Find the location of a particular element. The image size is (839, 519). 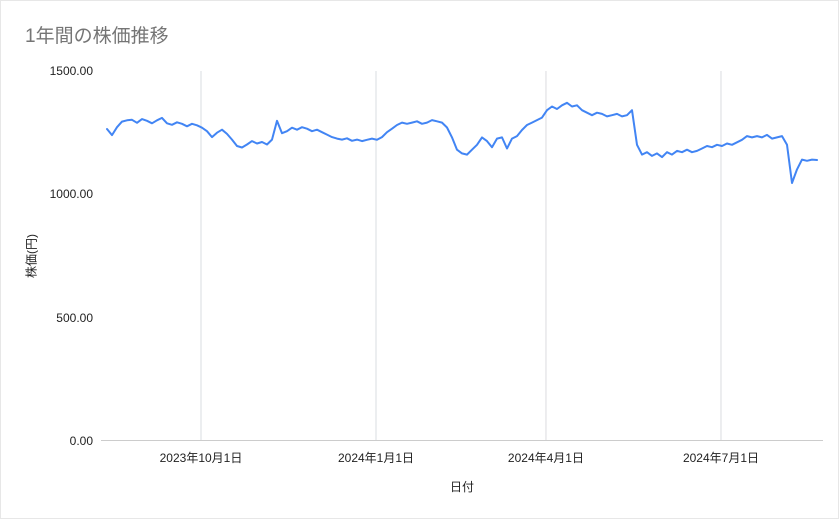

x-tick-label: 2024年4月1日 is located at coordinates (545, 458).